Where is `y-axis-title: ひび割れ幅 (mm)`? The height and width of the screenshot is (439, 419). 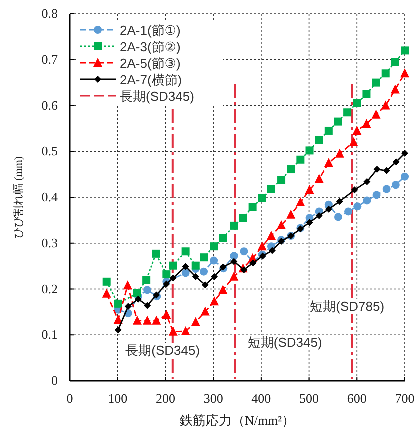 y-axis-title: ひび割れ幅 (mm) is located at coordinates (18, 197).